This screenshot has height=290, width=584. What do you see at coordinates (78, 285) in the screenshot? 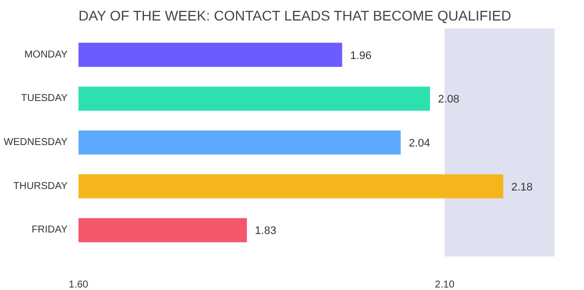
I see `x-tick-label: 1.60` at bounding box center [78, 285].